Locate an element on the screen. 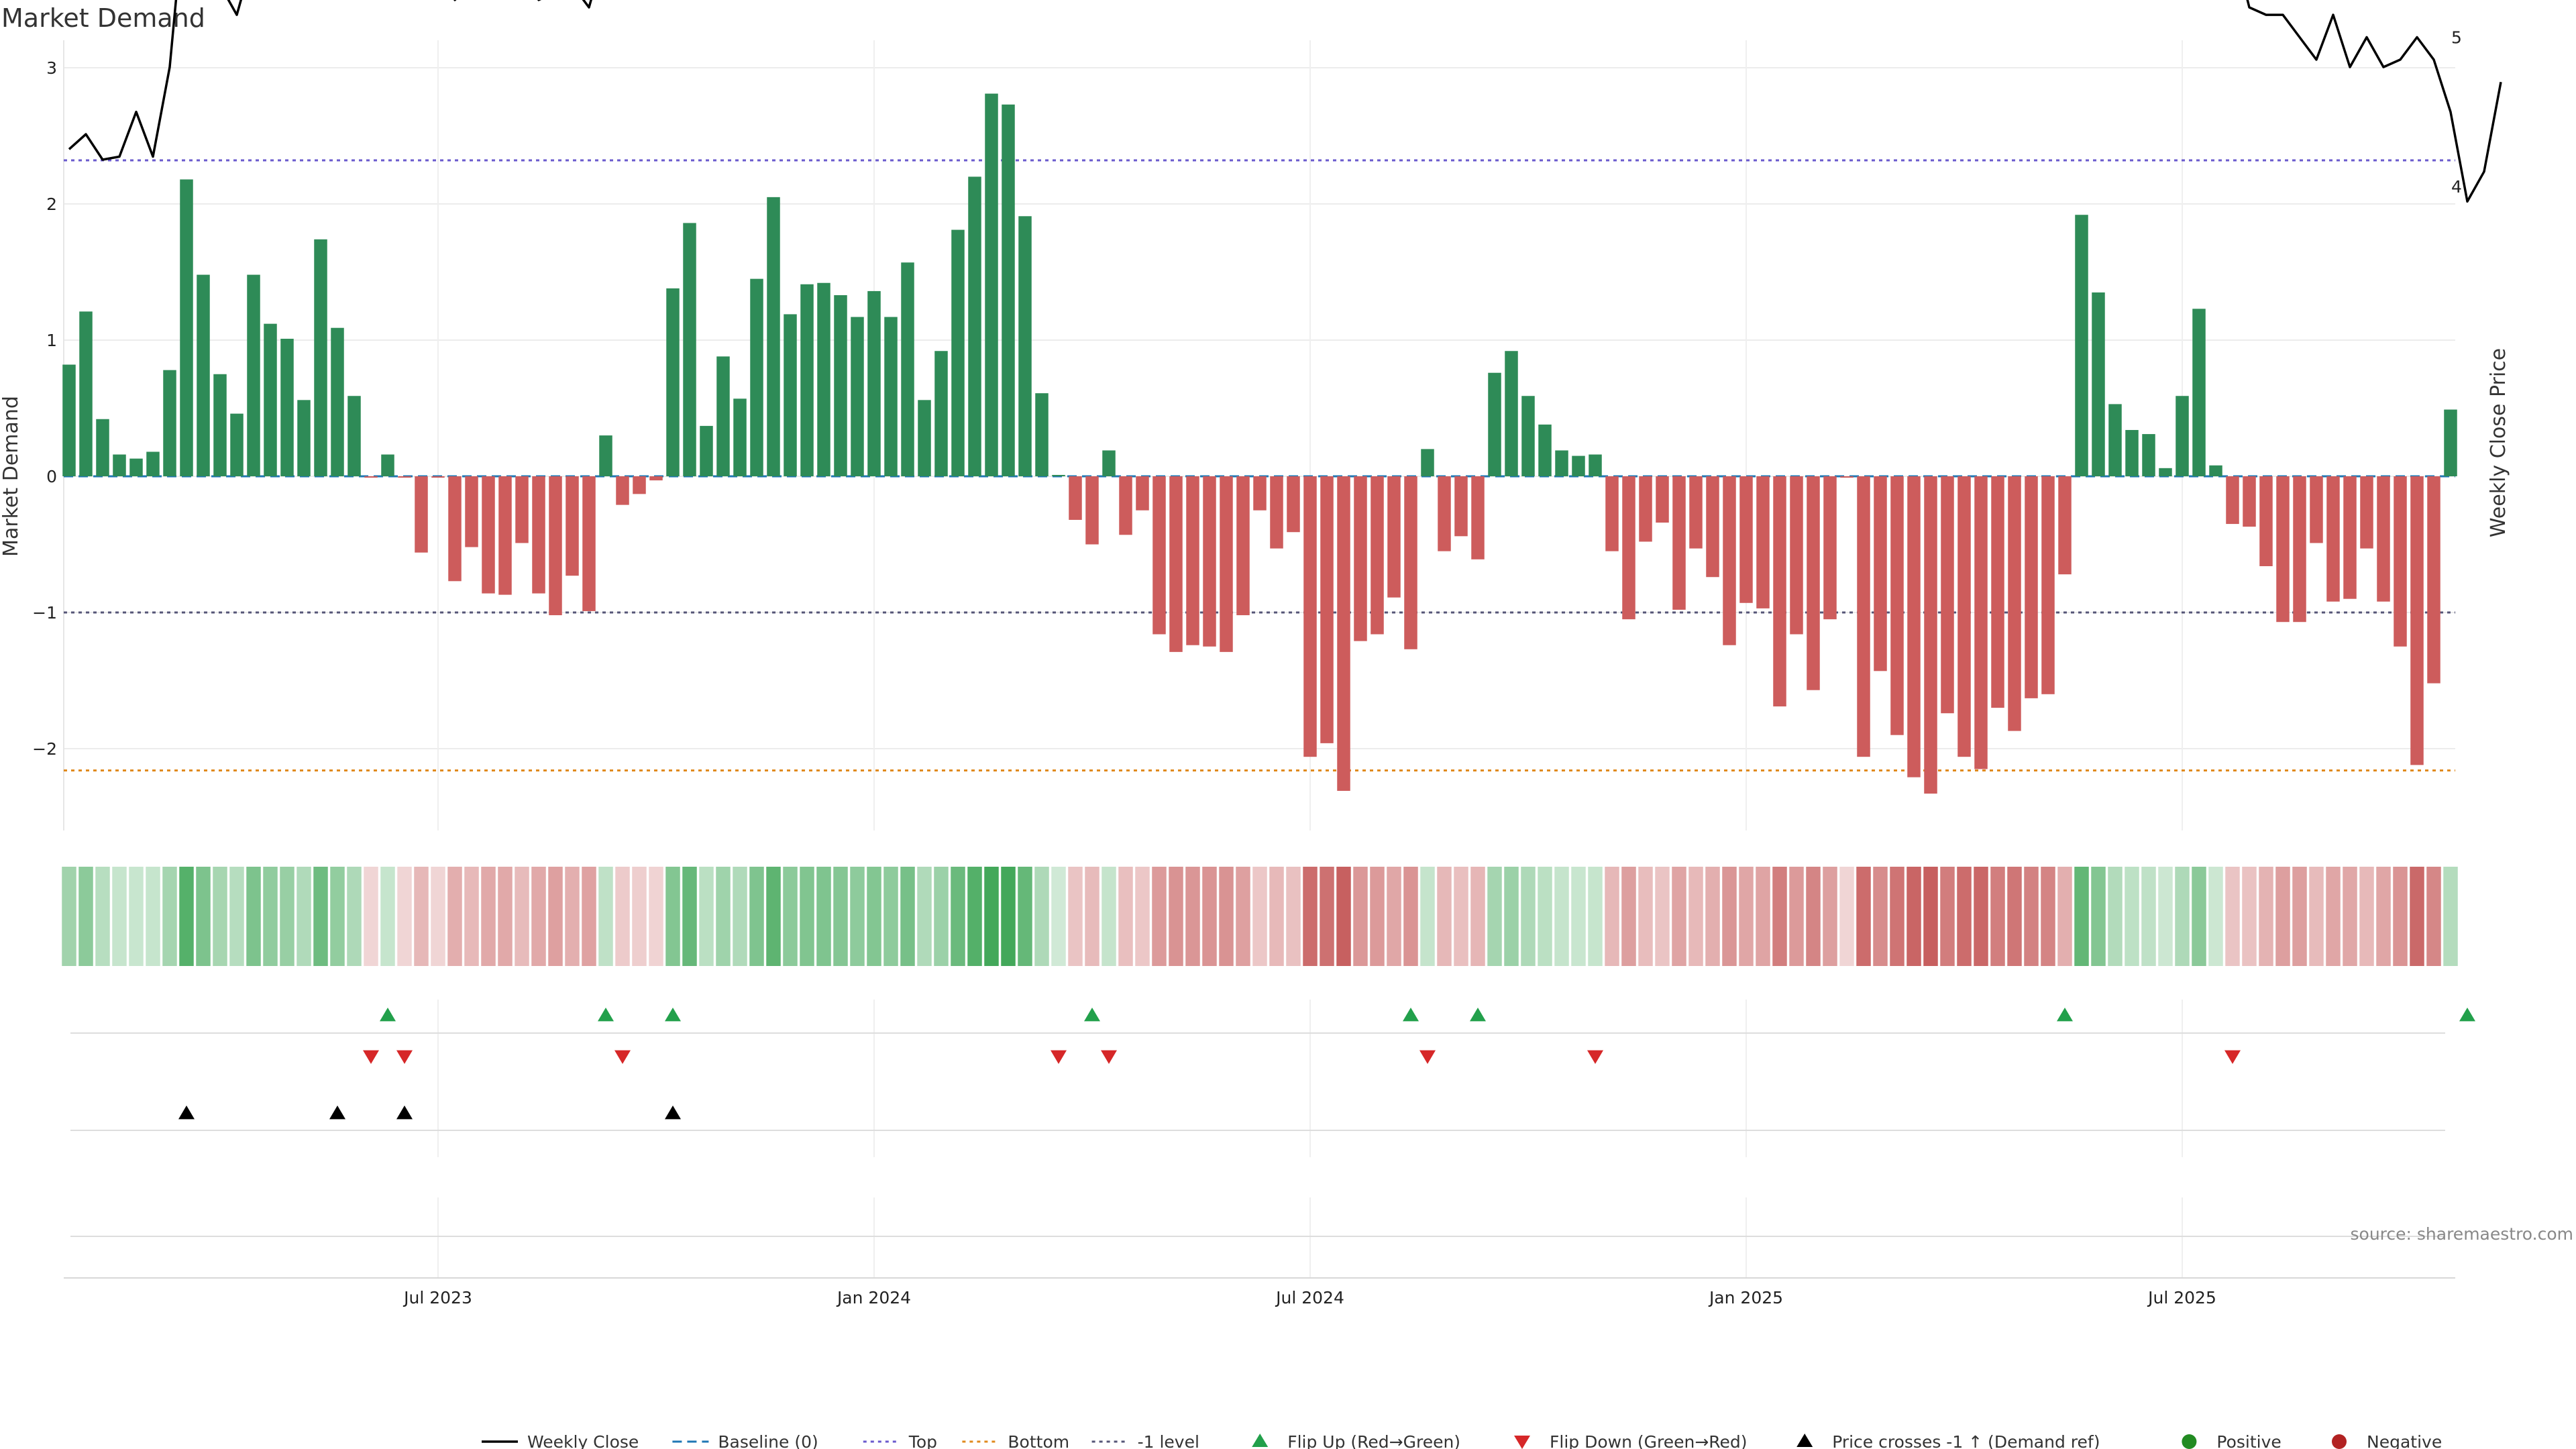 The width and height of the screenshot is (2576, 1449). y-tick-label: 1 is located at coordinates (51, 340).